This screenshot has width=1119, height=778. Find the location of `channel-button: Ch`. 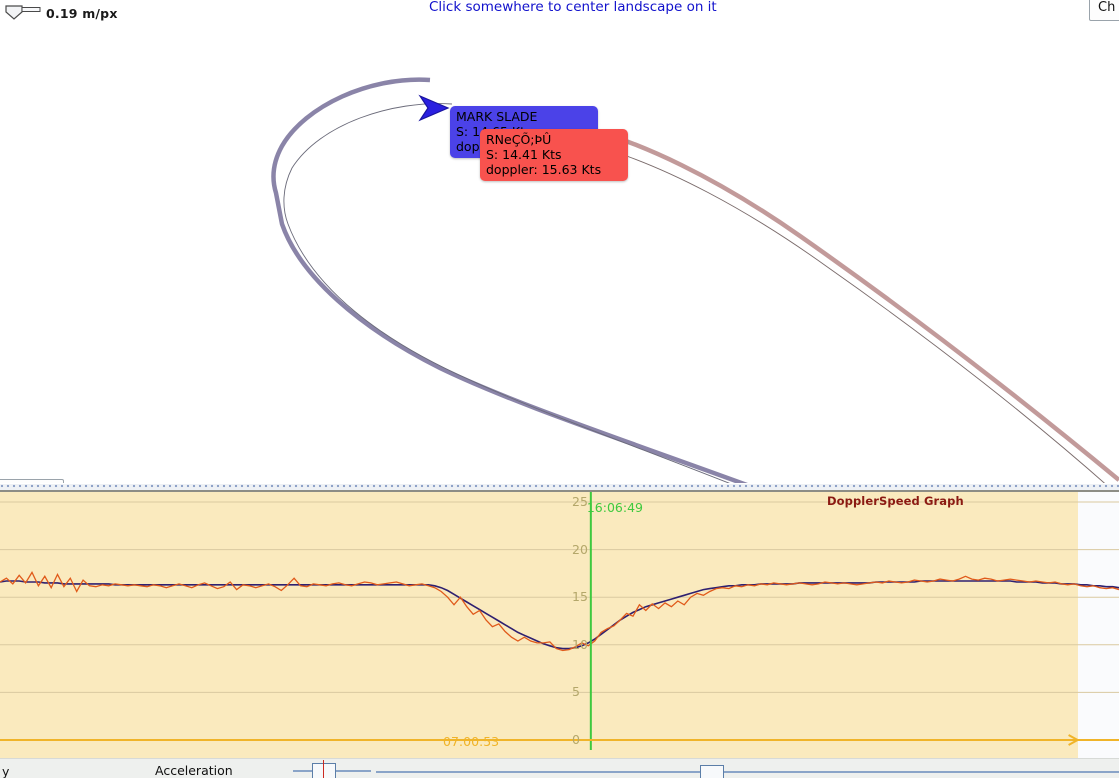

channel-button: Ch is located at coordinates (1104, 10).